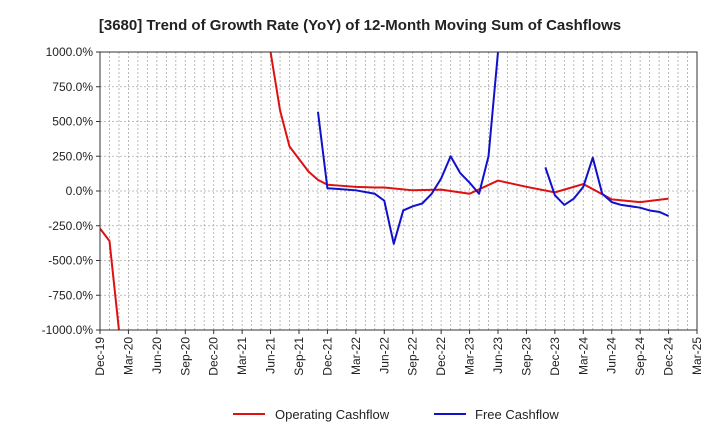 This screenshot has width=720, height=440. Describe the element at coordinates (555, 356) in the screenshot. I see `x-tick-label: Dec-23` at that location.